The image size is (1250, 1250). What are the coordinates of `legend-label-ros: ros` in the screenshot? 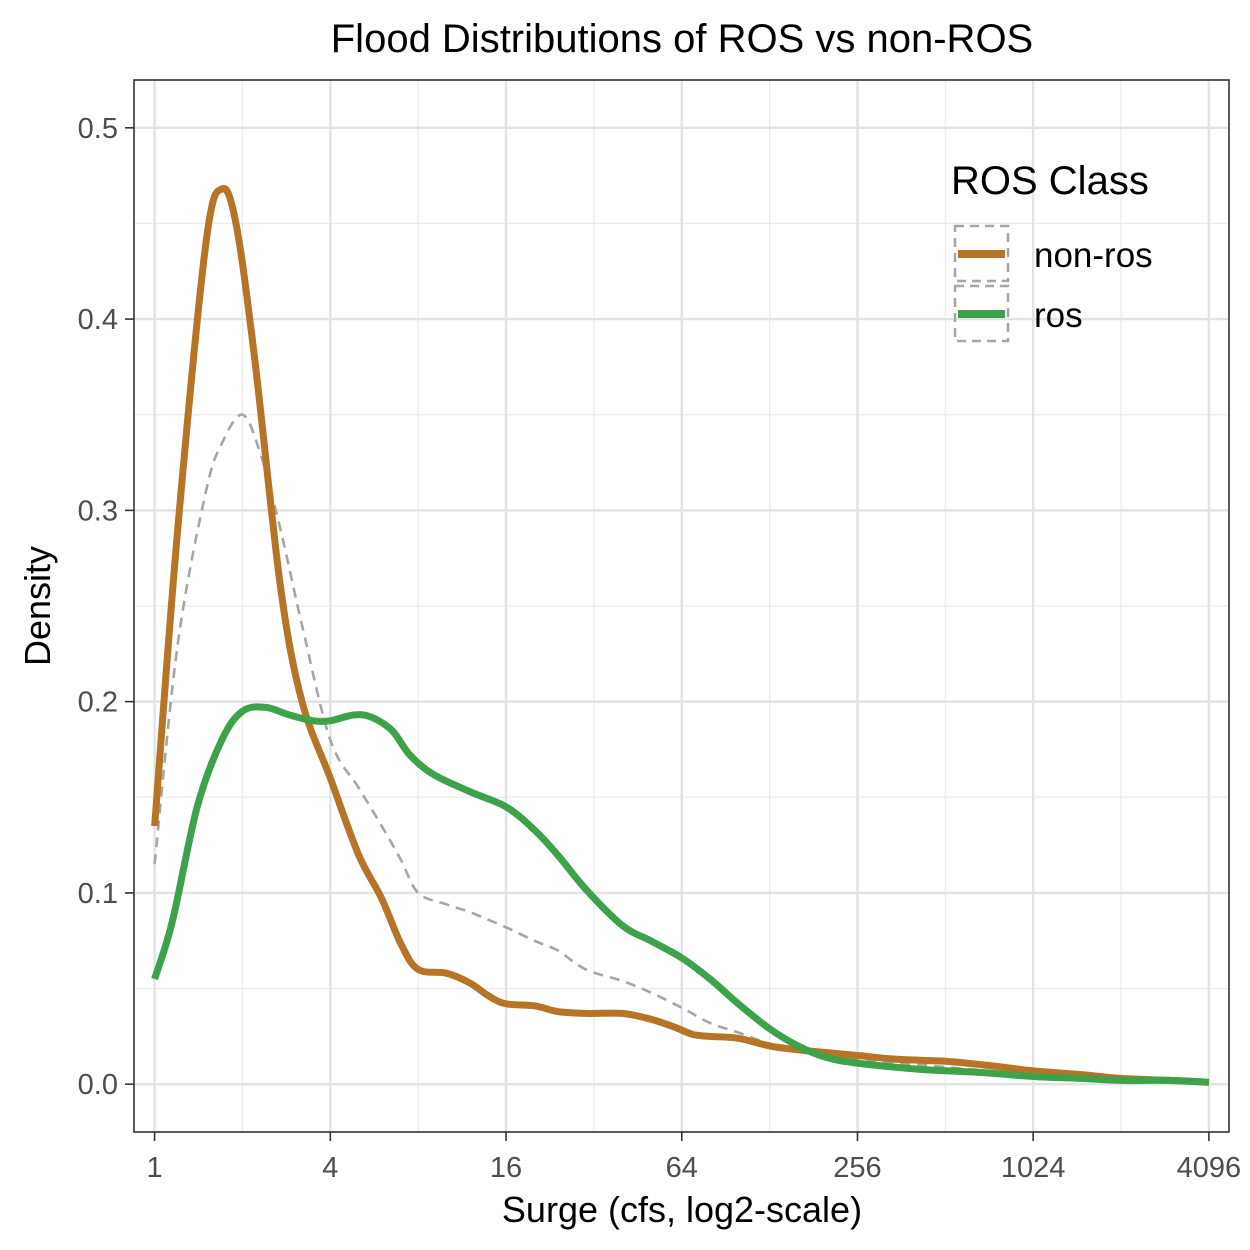 It's located at (1058, 315).